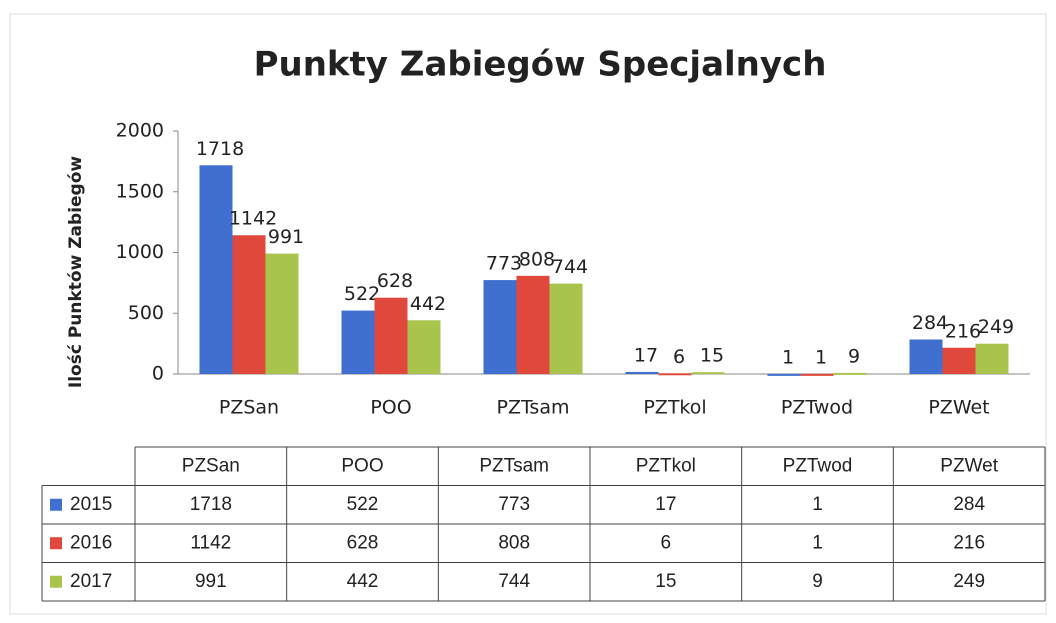 This screenshot has height=623, width=1056. What do you see at coordinates (665, 581) in the screenshot?
I see `table-cell: 15` at bounding box center [665, 581].